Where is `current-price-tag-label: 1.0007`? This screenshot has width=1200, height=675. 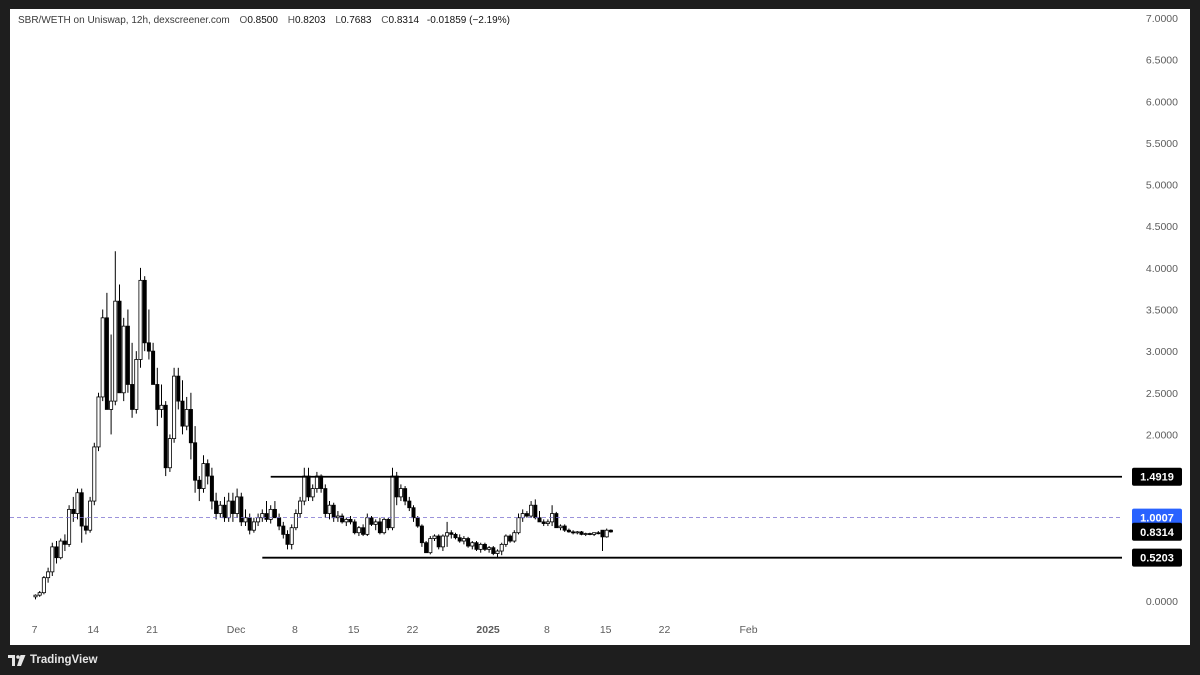 current-price-tag-label: 1.0007 is located at coordinates (1157, 519).